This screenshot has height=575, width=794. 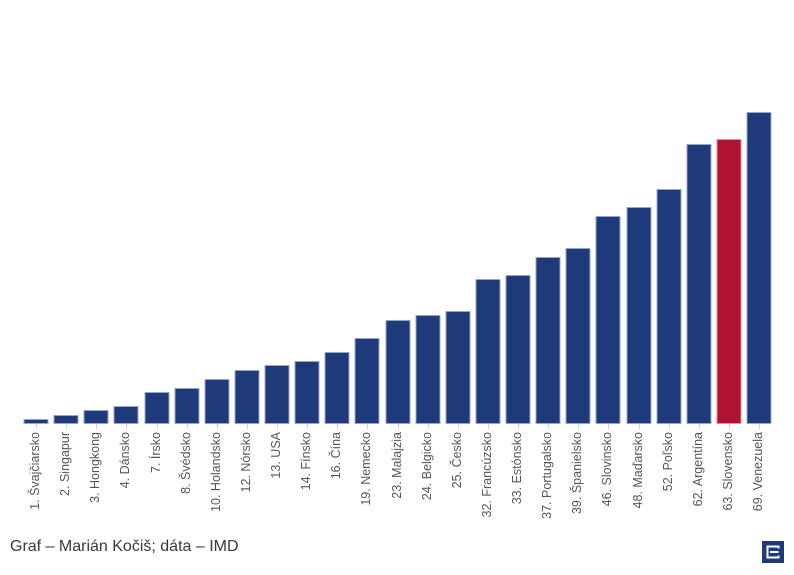 What do you see at coordinates (577, 473) in the screenshot?
I see `x-axis-label: 39. Španielsko` at bounding box center [577, 473].